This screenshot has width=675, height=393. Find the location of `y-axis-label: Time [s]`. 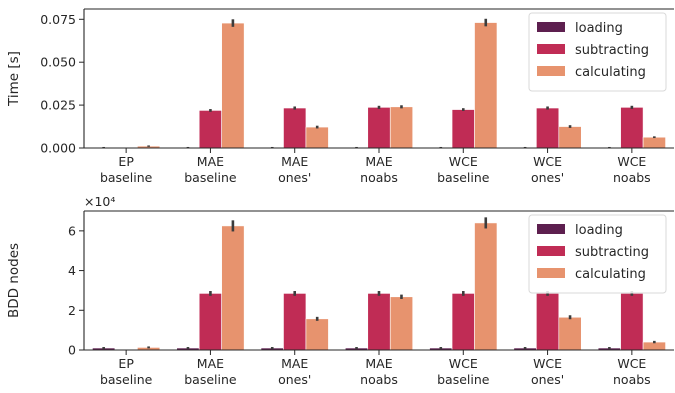

y-axis-label: Time [s] is located at coordinates (14, 79).